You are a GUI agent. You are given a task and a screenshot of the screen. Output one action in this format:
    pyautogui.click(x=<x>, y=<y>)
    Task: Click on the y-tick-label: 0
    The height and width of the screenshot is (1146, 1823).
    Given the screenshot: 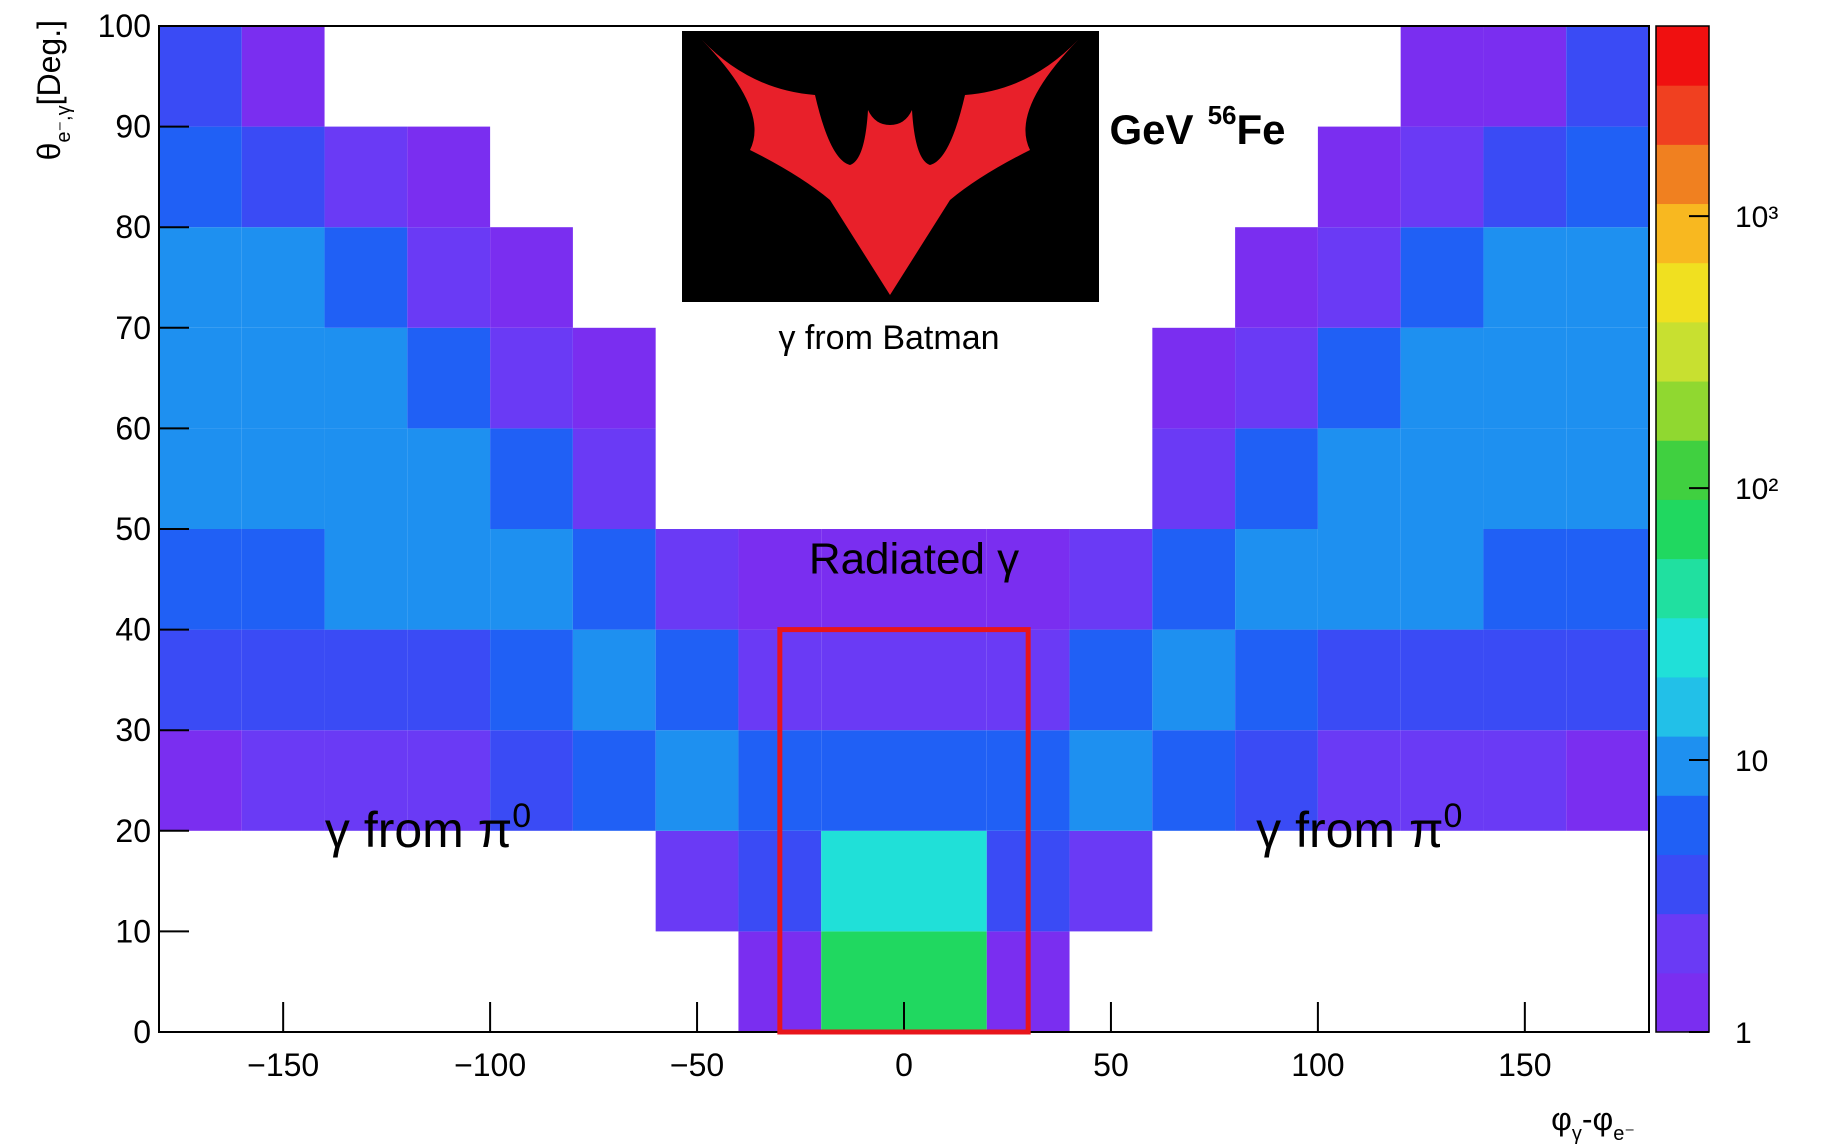 What is the action you would take?
    pyautogui.click(x=142, y=1032)
    